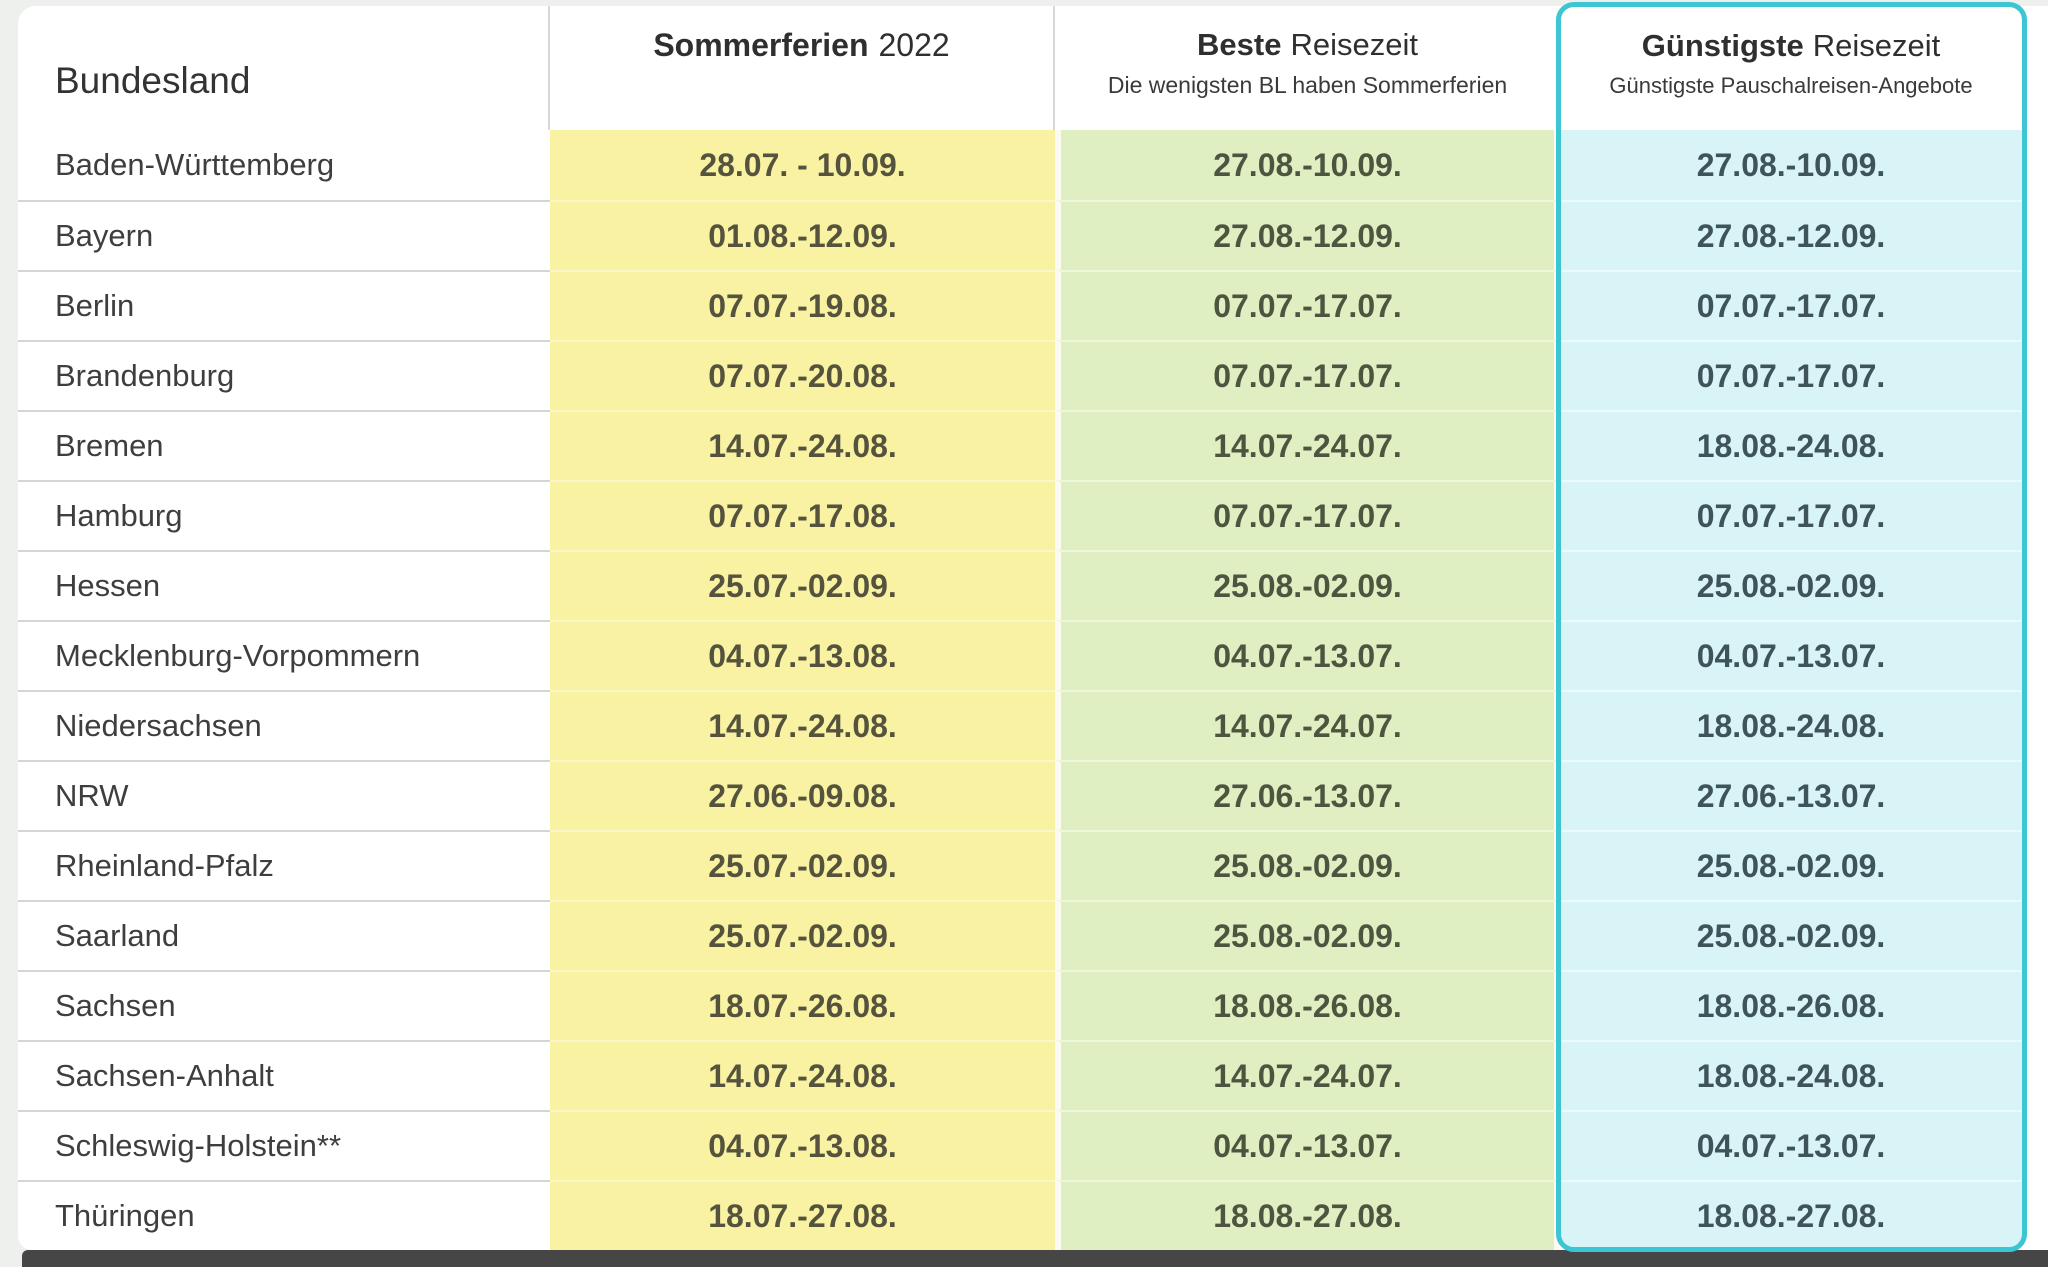 Image resolution: width=2048 pixels, height=1267 pixels. I want to click on header-guenstigste-title: Günstigste Reisezeit, so click(1791, 46).